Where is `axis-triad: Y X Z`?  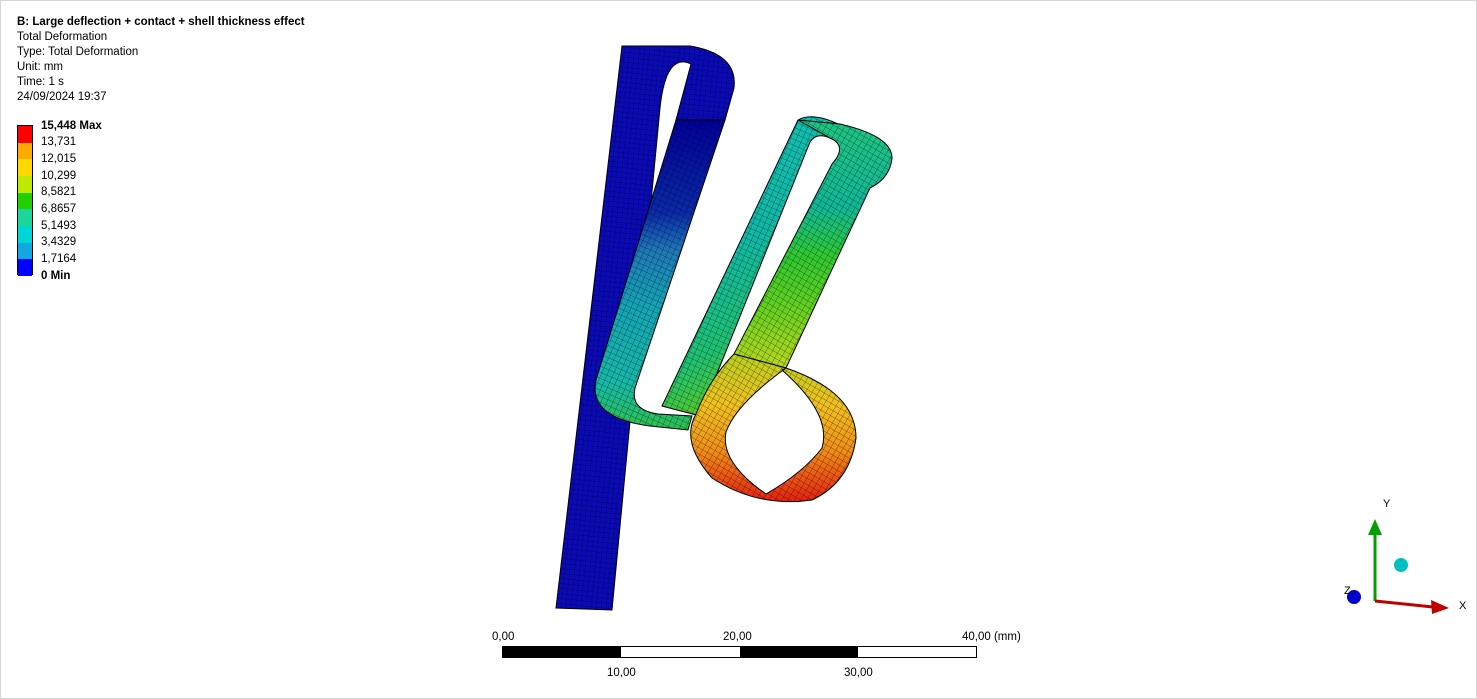
axis-triad: Y X Z is located at coordinates (1405, 560).